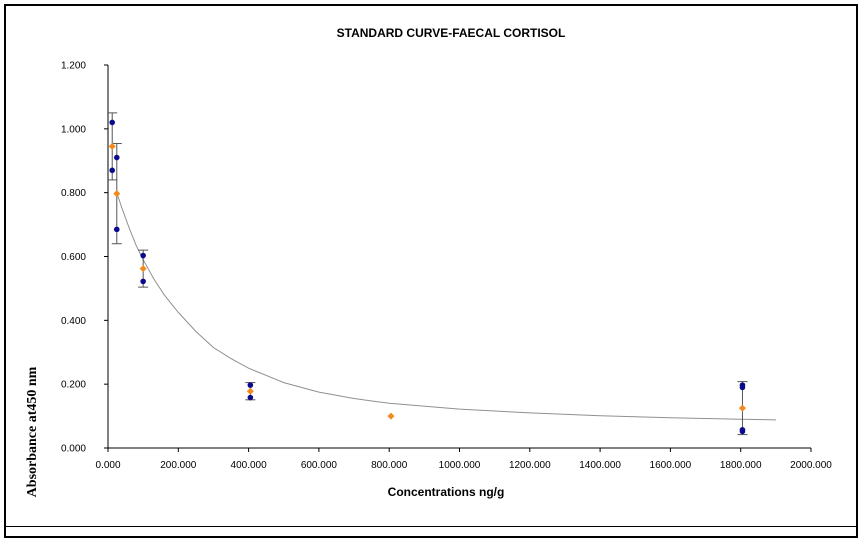 The height and width of the screenshot is (546, 866). I want to click on y-tick-label: 0.600, so click(73, 257).